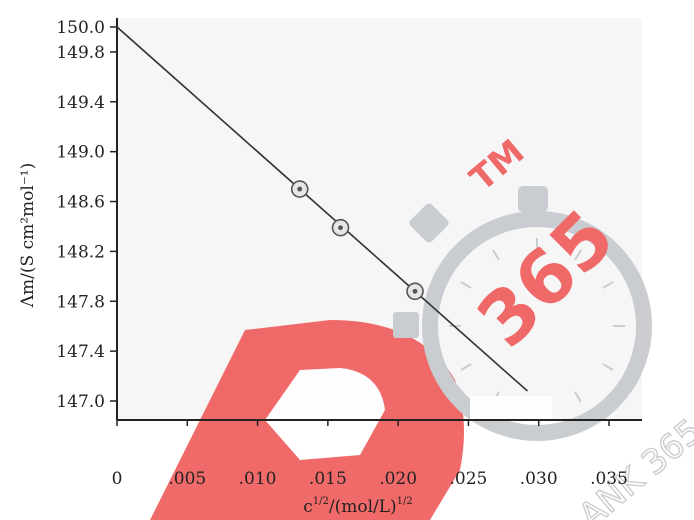 The width and height of the screenshot is (694, 520). I want to click on x-axis-label-main: c, so click(308, 507).